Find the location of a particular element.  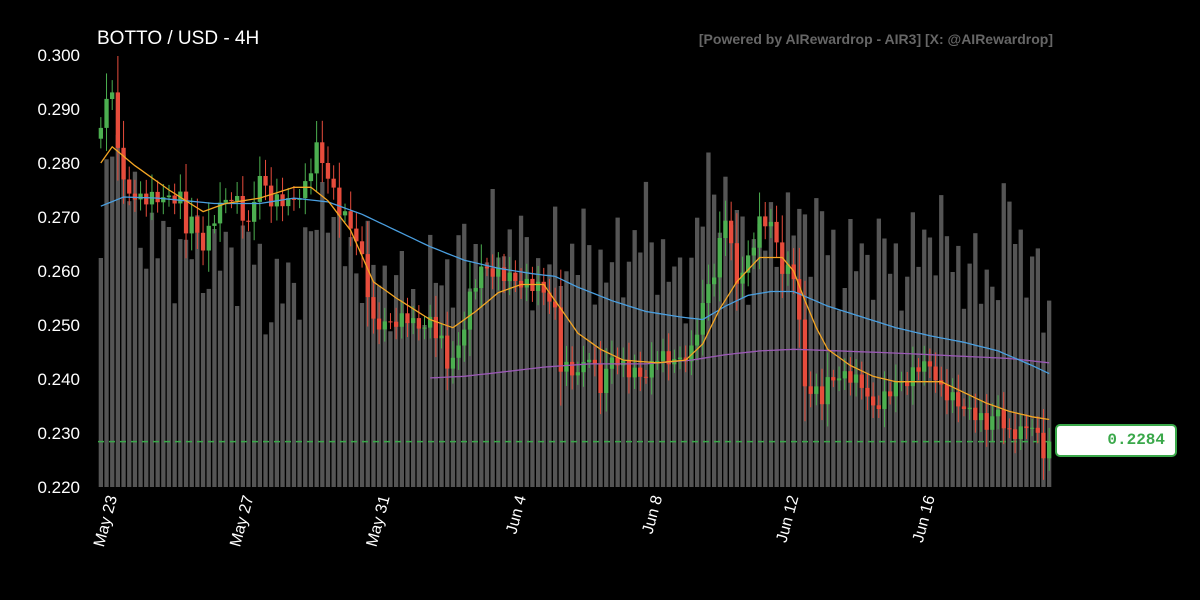

x-tick-label: Jun 4 is located at coordinates (516, 515).